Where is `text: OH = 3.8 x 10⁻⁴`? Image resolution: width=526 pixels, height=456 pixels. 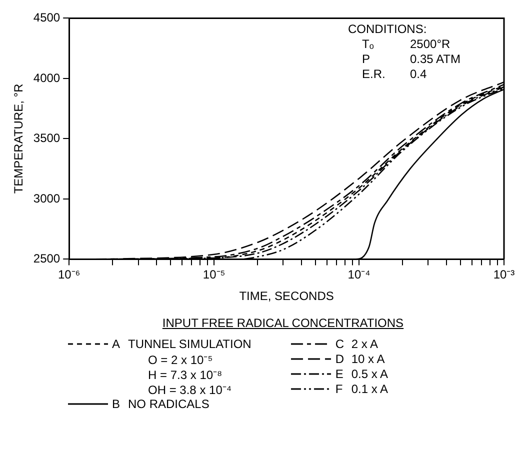
text: OH = 3.8 x 10⁻⁴ is located at coordinates (190, 389).